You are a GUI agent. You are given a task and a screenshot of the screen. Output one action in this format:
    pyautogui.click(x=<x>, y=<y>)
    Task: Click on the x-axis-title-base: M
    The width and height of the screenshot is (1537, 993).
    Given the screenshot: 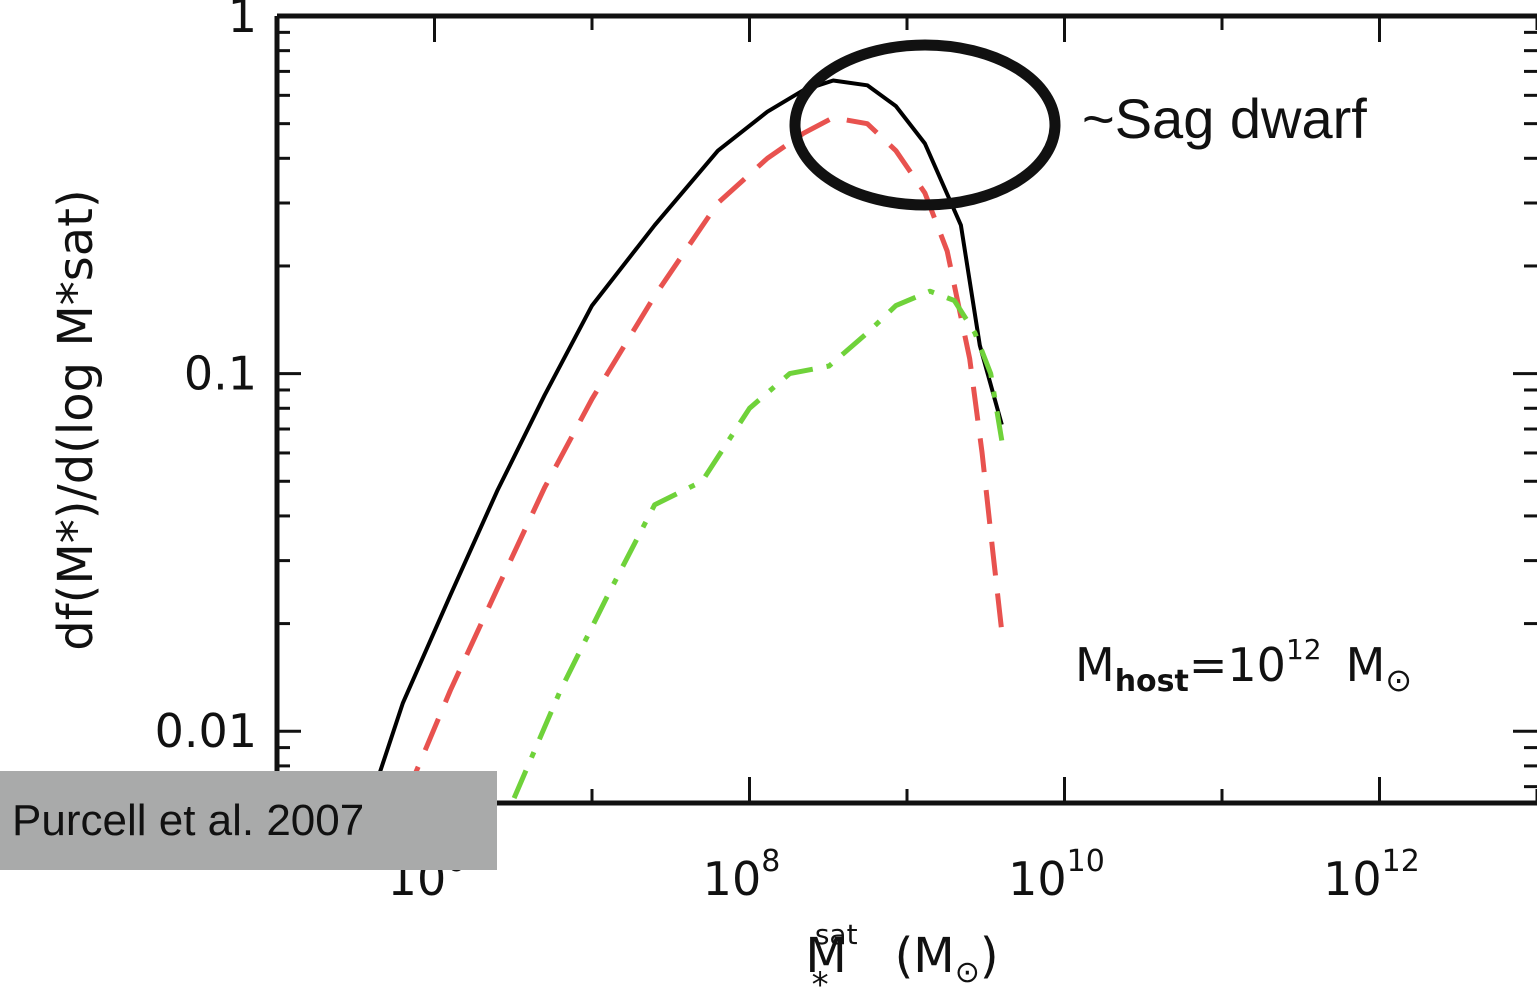 What is the action you would take?
    pyautogui.click(x=825, y=956)
    